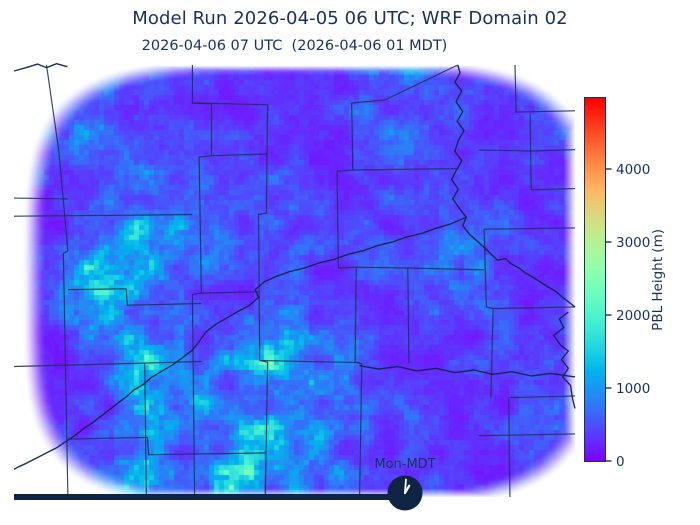  I want to click on slider-track-filled, so click(210, 497).